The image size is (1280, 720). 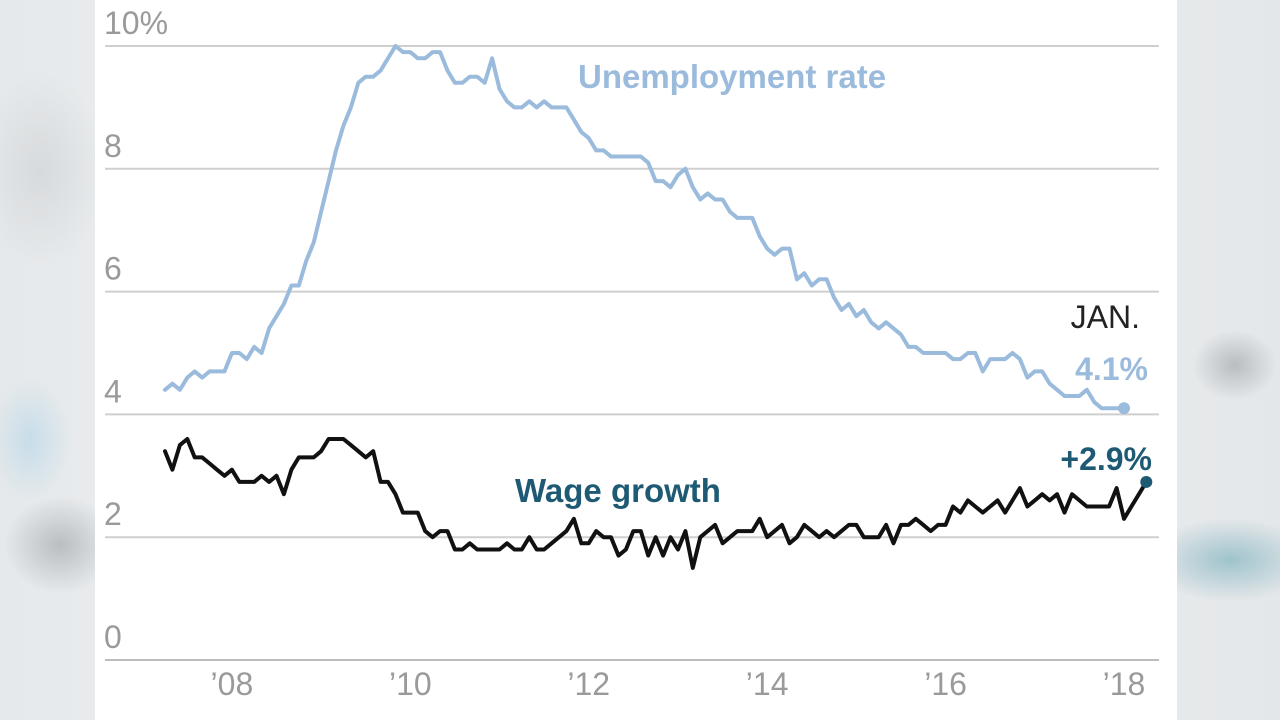 What do you see at coordinates (136, 23) in the screenshot?
I see `y-tick-label-10: 10%` at bounding box center [136, 23].